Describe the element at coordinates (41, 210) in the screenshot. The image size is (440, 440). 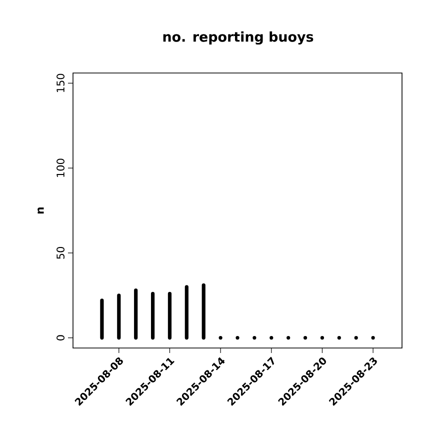
I see `y-axis-title: n` at that location.